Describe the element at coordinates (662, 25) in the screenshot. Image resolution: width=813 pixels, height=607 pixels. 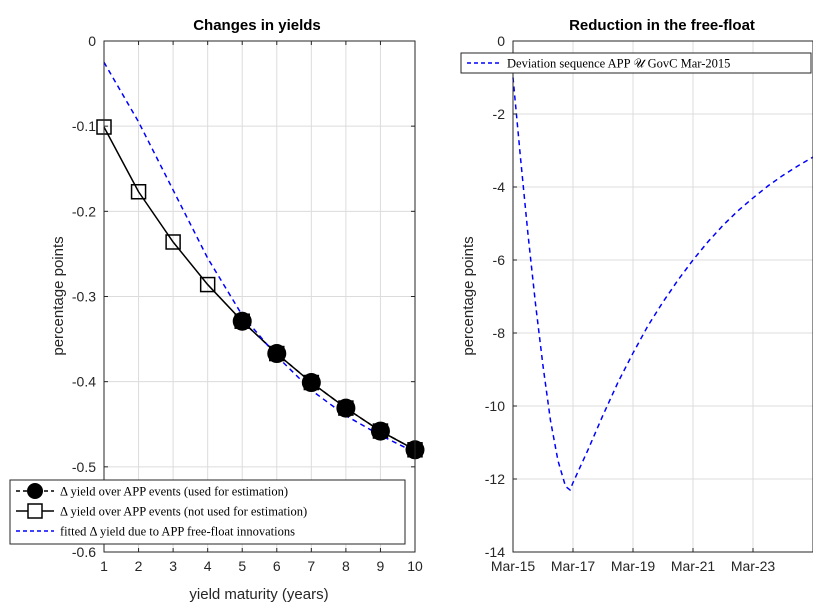
I see `chart-title: Reduction in the free-float` at that location.